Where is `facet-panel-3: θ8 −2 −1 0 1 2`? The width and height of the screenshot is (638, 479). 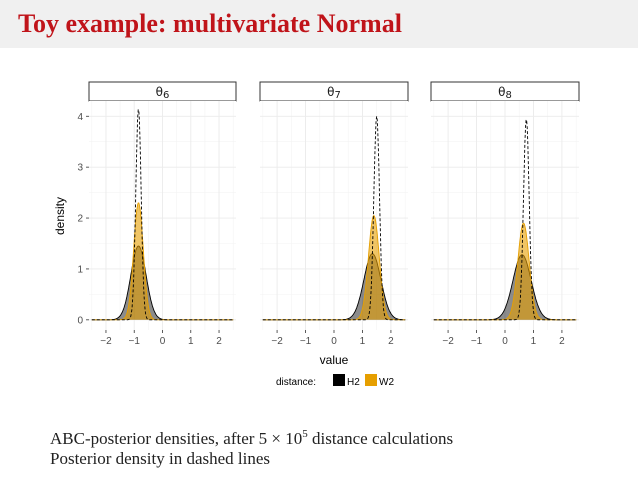
facet-panel-3: θ8 −2 −1 0 1 2 is located at coordinates (505, 214).